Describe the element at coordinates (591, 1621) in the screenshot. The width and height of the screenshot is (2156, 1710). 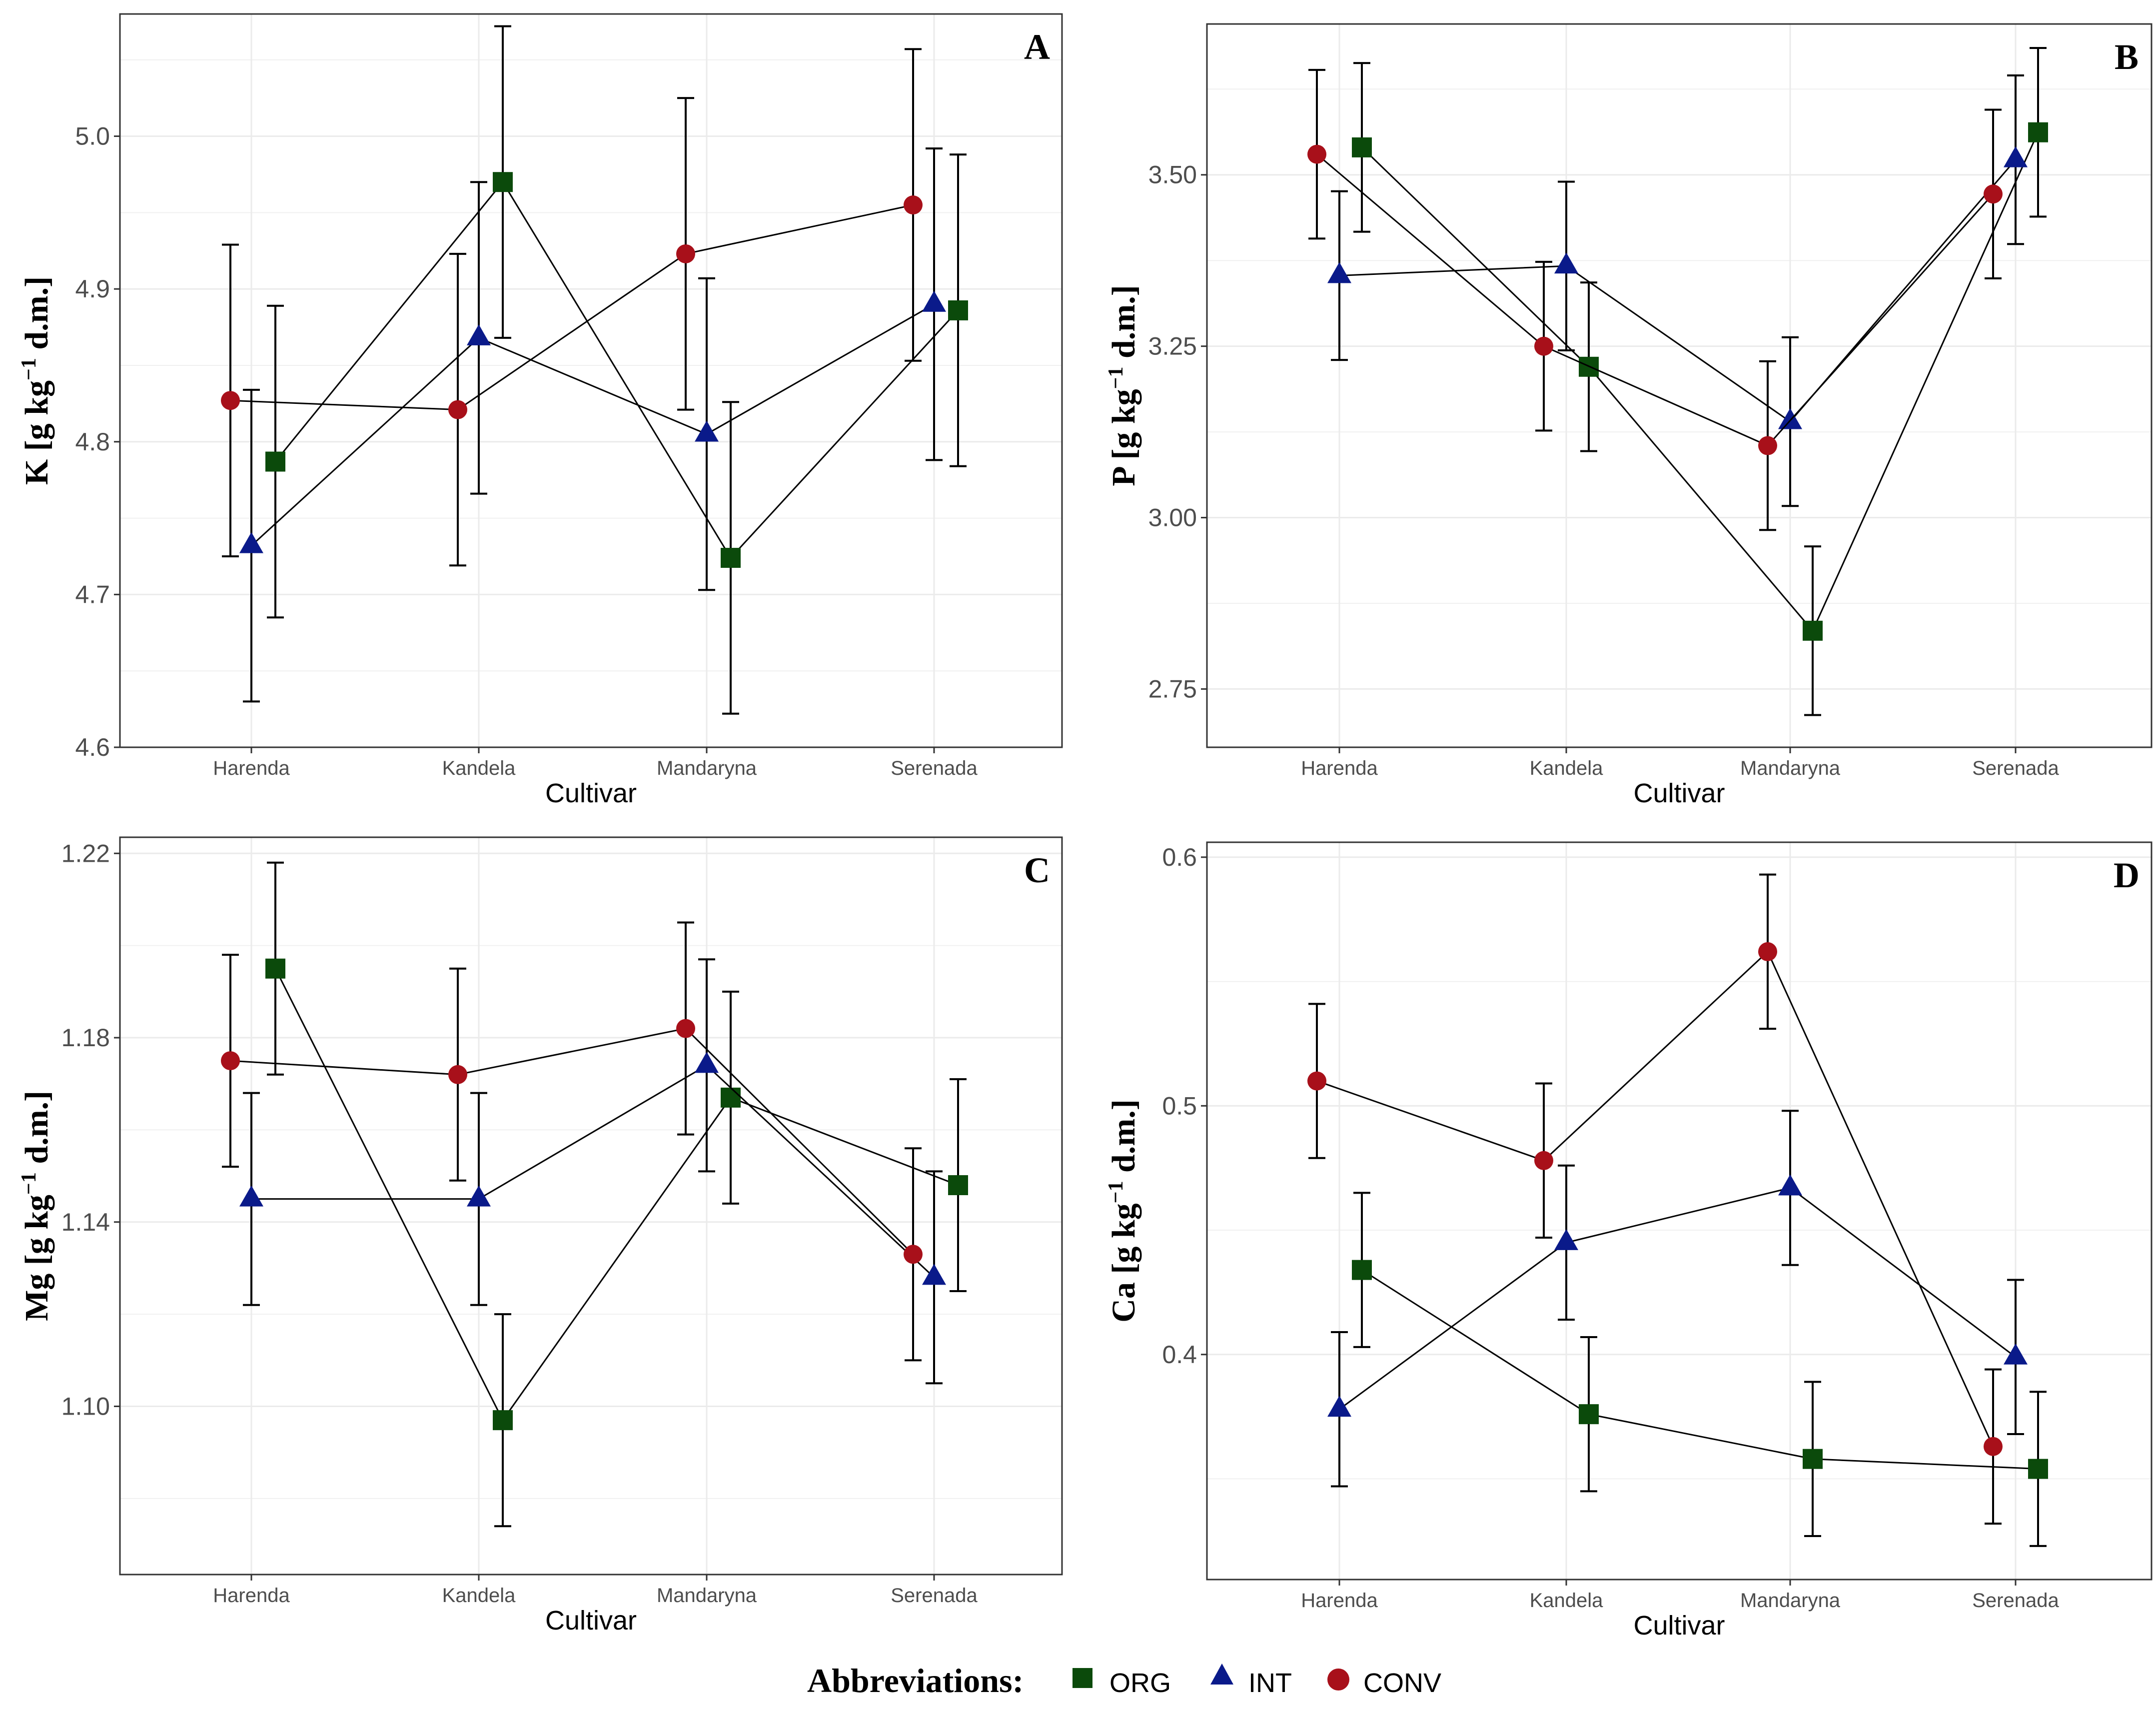
I see `panel-c-x-axis-title: Cultivar` at that location.